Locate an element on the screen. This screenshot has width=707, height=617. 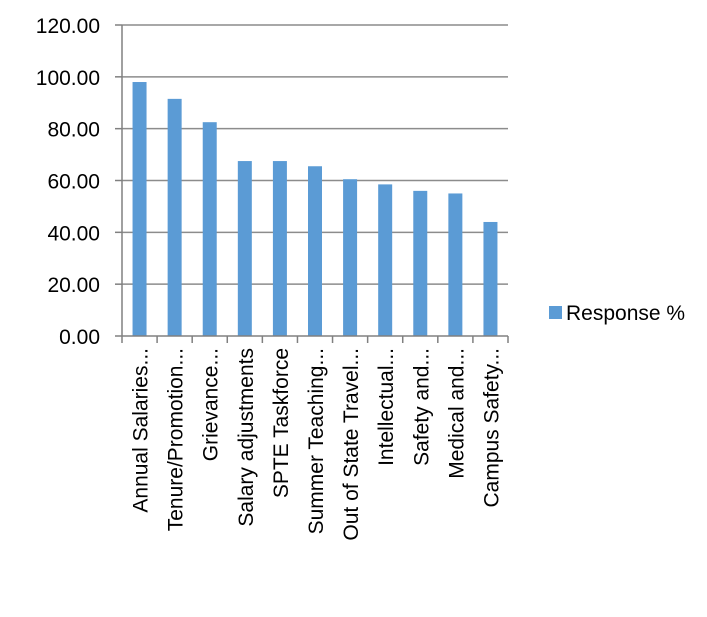
y-axis-tick-labels: 0.00 20.00 40.00 60.00 80.00 100.00 120.00 is located at coordinates (68, 182).